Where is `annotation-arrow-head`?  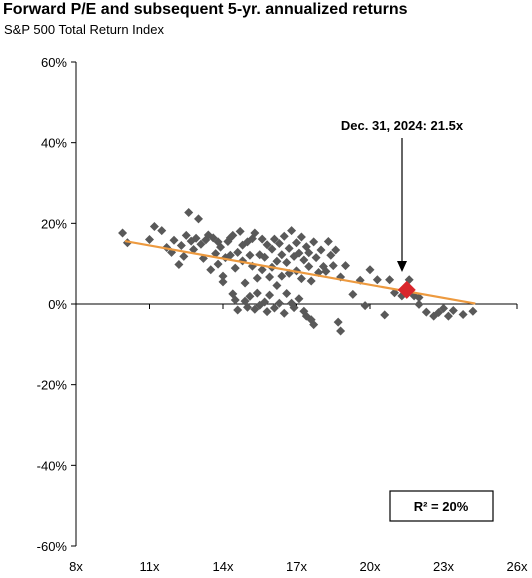 annotation-arrow-head is located at coordinates (402, 266).